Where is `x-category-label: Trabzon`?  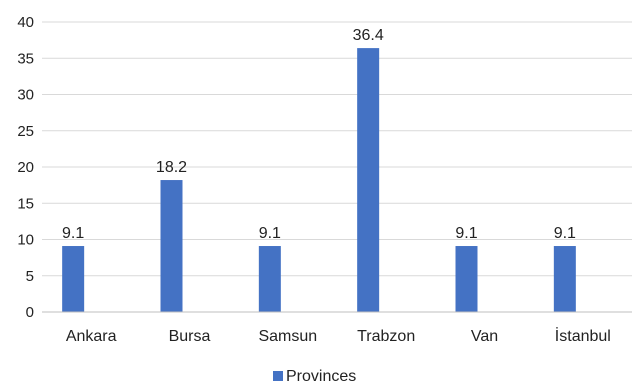
x-category-label: Trabzon is located at coordinates (386, 336).